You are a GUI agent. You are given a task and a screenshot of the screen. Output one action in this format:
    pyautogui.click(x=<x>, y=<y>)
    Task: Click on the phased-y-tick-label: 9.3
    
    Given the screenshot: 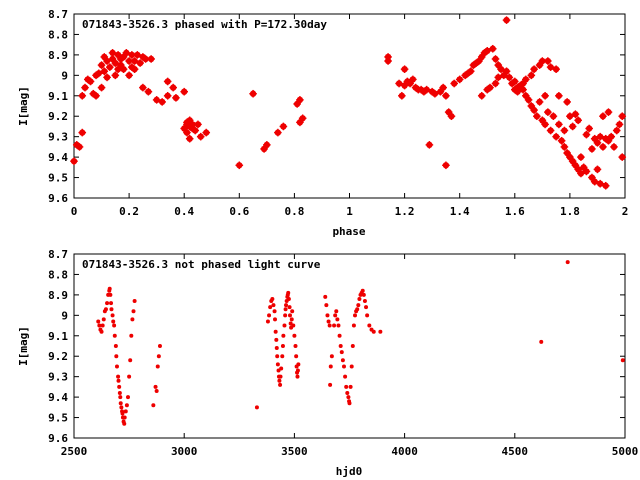 What is the action you would take?
    pyautogui.click(x=58, y=137)
    